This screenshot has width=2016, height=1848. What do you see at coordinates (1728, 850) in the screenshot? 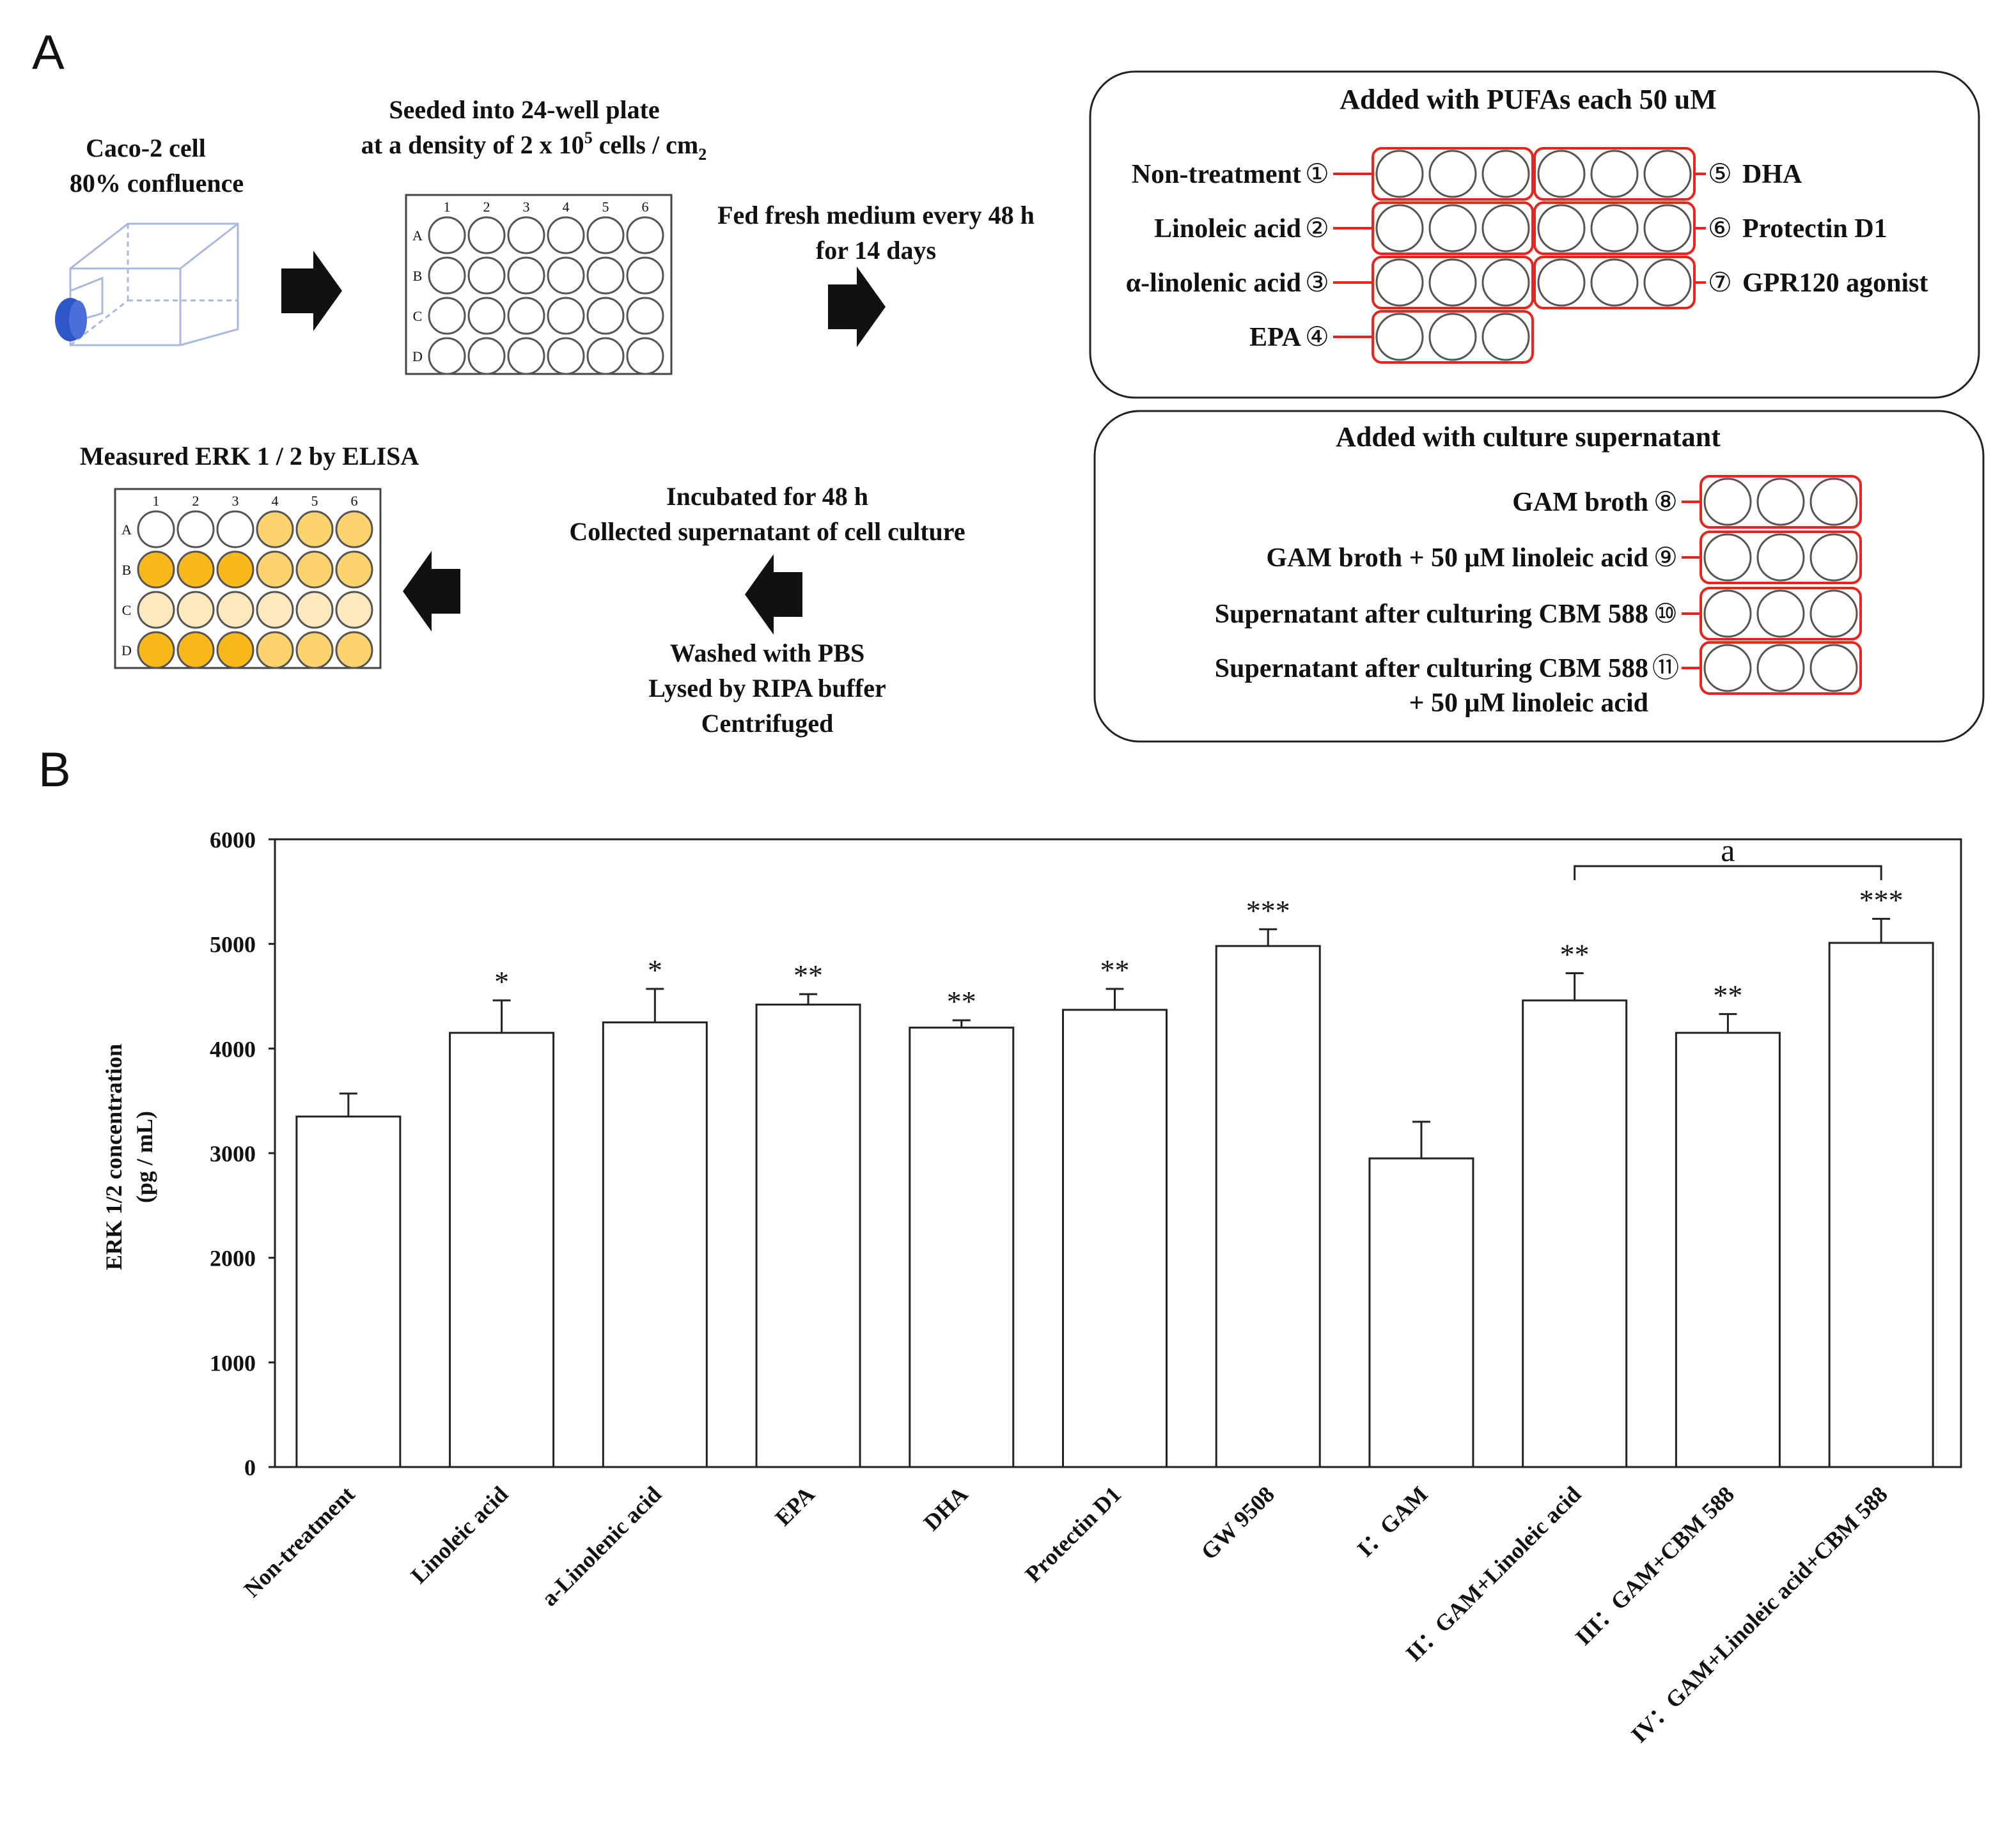
I see `bracket-label: a` at bounding box center [1728, 850].